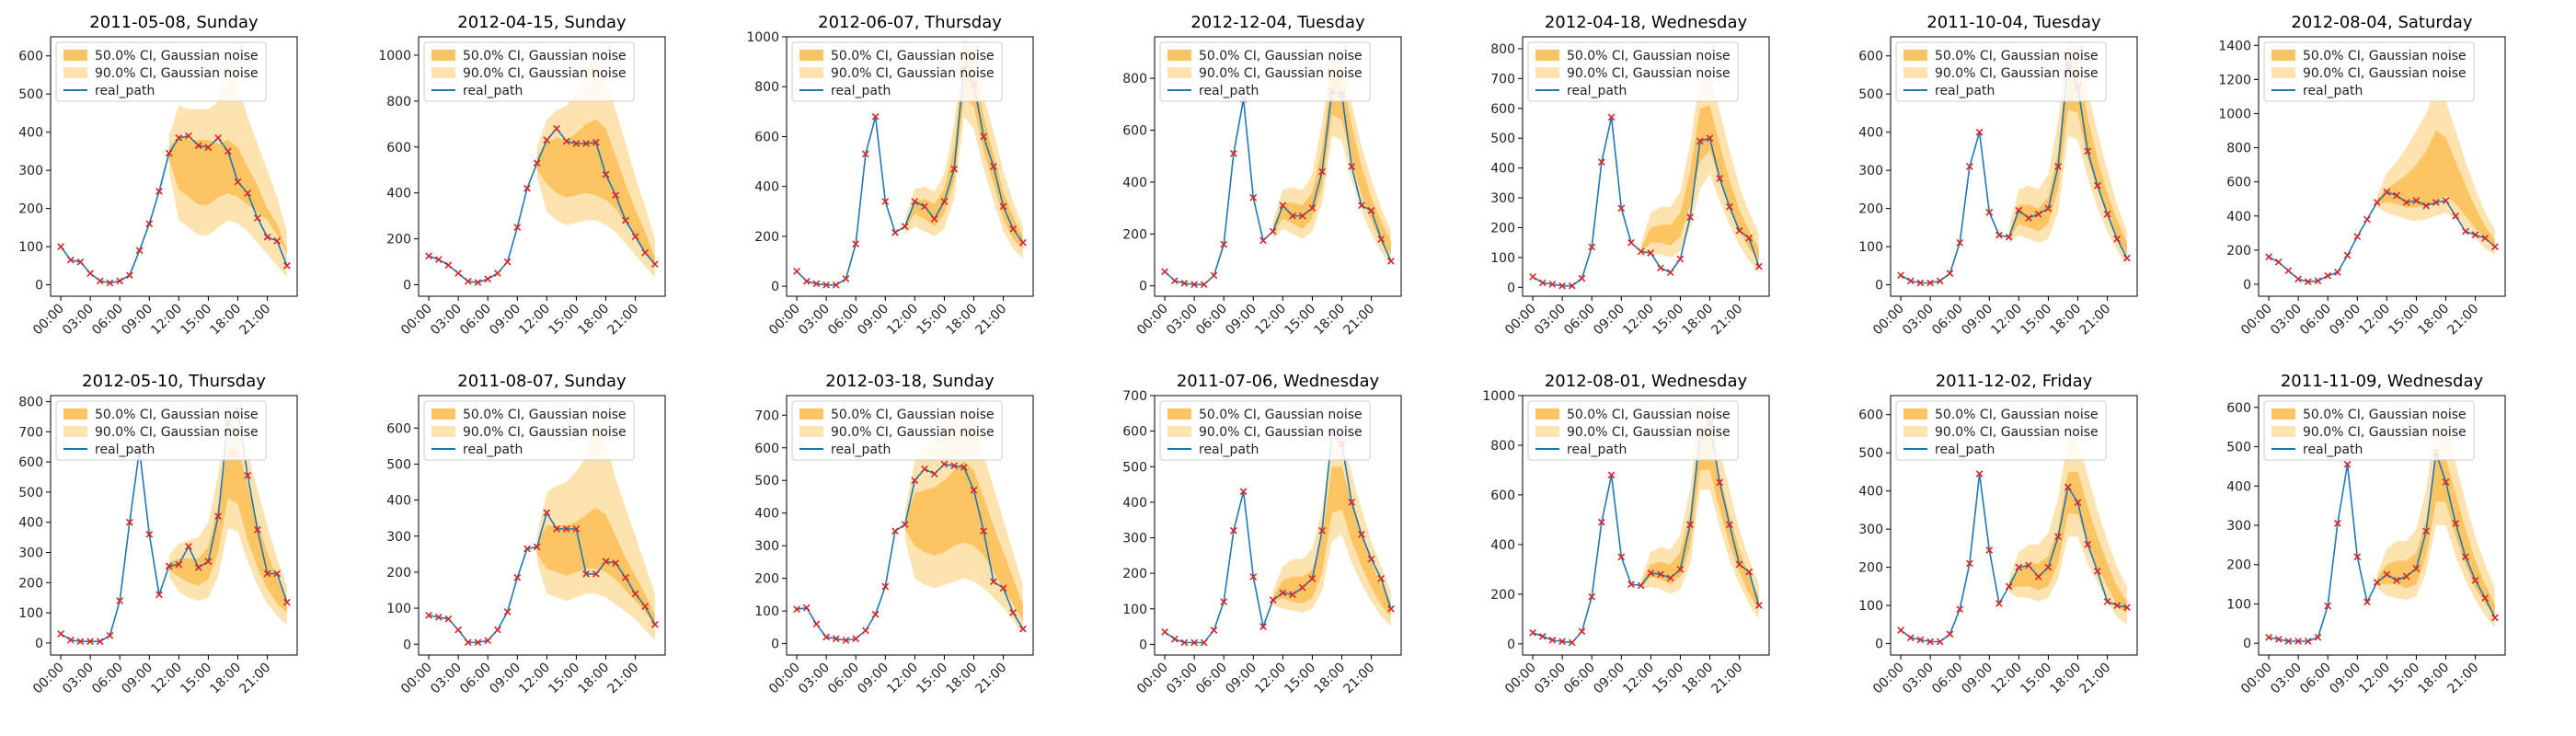 Image resolution: width=2576 pixels, height=736 pixels. I want to click on x-tick-label: 21:00, so click(255, 679).